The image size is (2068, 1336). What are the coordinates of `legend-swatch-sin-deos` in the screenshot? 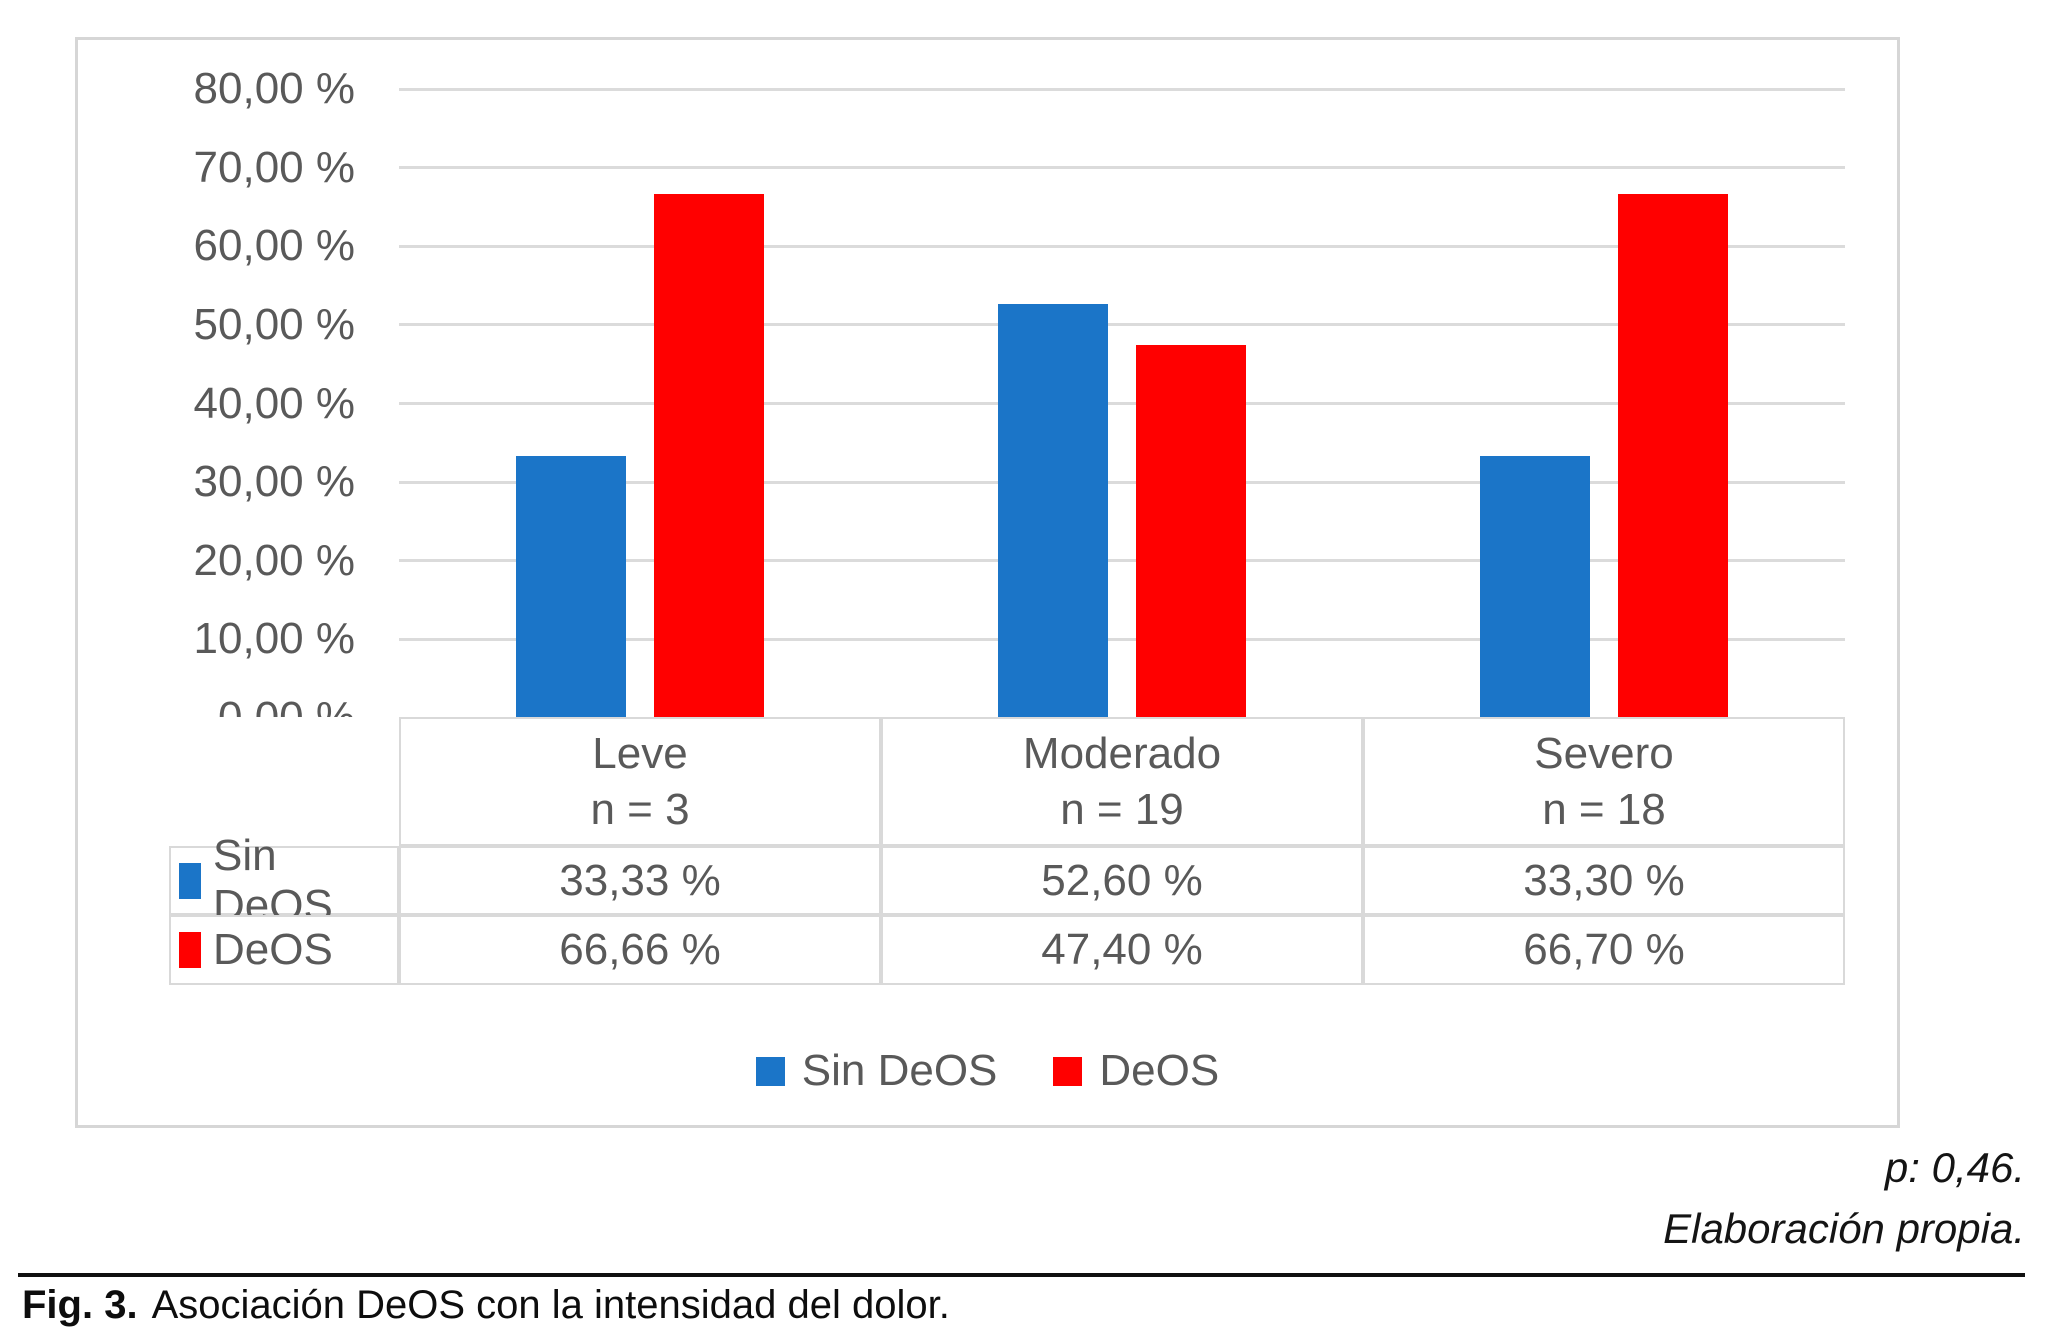 It's located at (770, 1071).